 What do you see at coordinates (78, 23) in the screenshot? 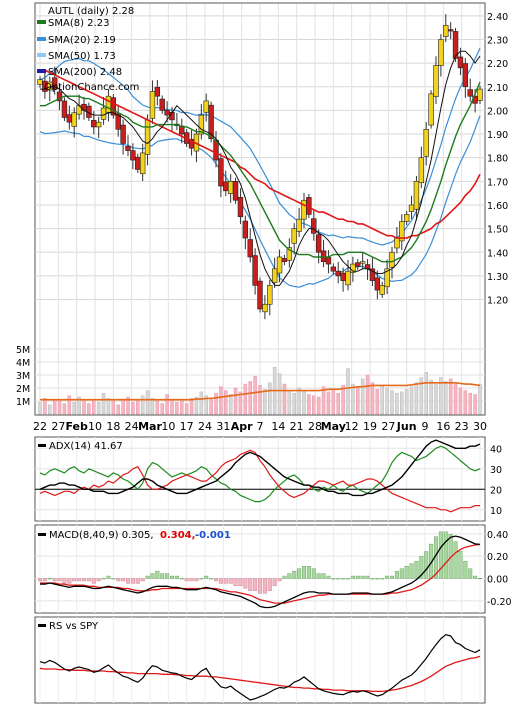
I see `legend-sma8: SMA(8) 2.23` at bounding box center [78, 23].